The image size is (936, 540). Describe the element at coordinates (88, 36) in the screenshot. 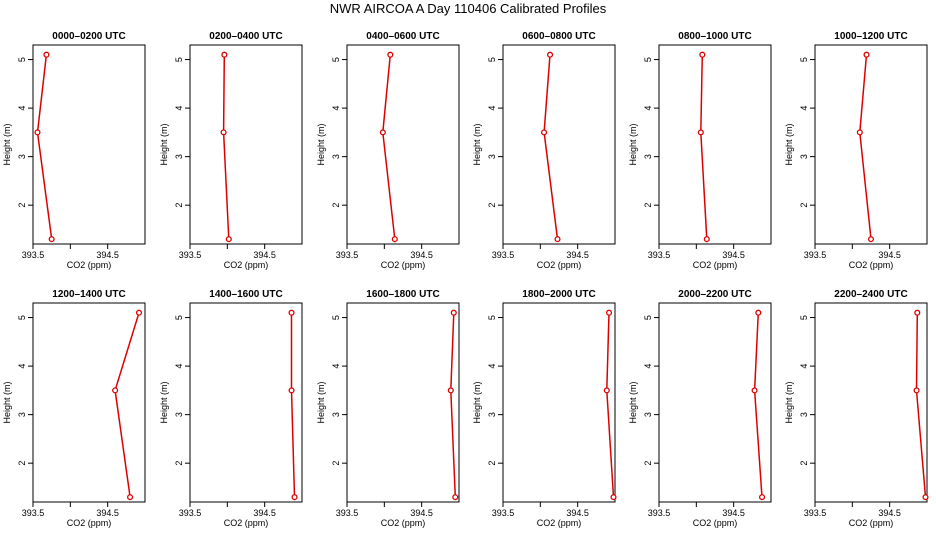

I see `panel-title: 0000–0200 UTC` at that location.